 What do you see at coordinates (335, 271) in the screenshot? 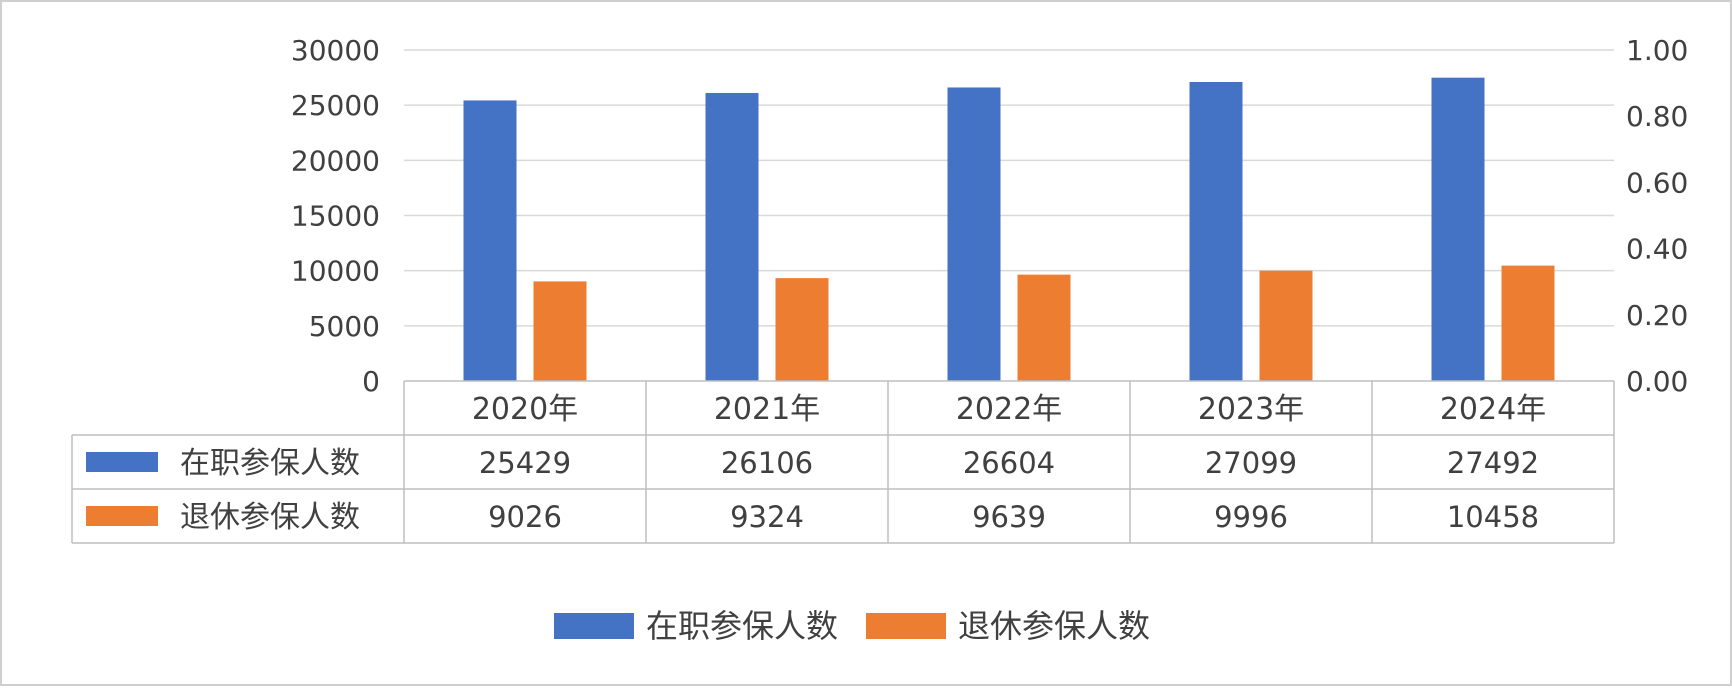
I see `y-tick-label: 10000` at bounding box center [335, 271].